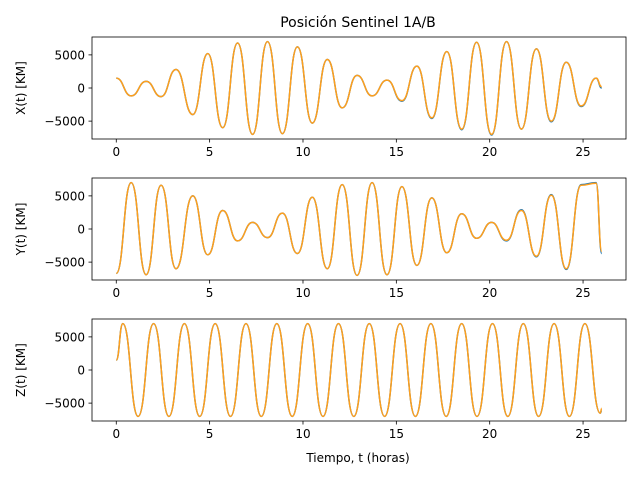 This screenshot has height=480, width=640. What do you see at coordinates (358, 23) in the screenshot?
I see `chart-title: Posición Sentinel 1A/B` at bounding box center [358, 23].